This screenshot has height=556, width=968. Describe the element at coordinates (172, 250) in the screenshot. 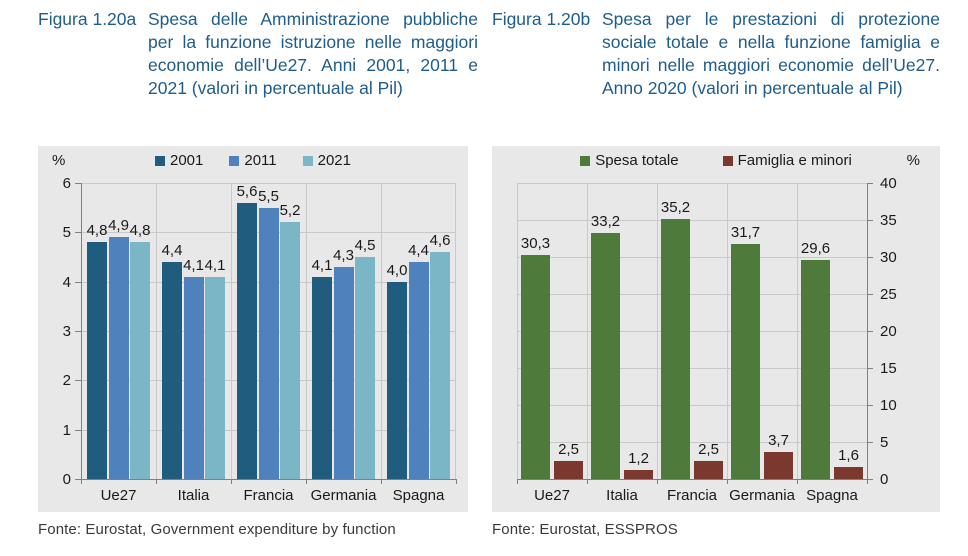

I see `bar-value-label: 4,4` at that location.